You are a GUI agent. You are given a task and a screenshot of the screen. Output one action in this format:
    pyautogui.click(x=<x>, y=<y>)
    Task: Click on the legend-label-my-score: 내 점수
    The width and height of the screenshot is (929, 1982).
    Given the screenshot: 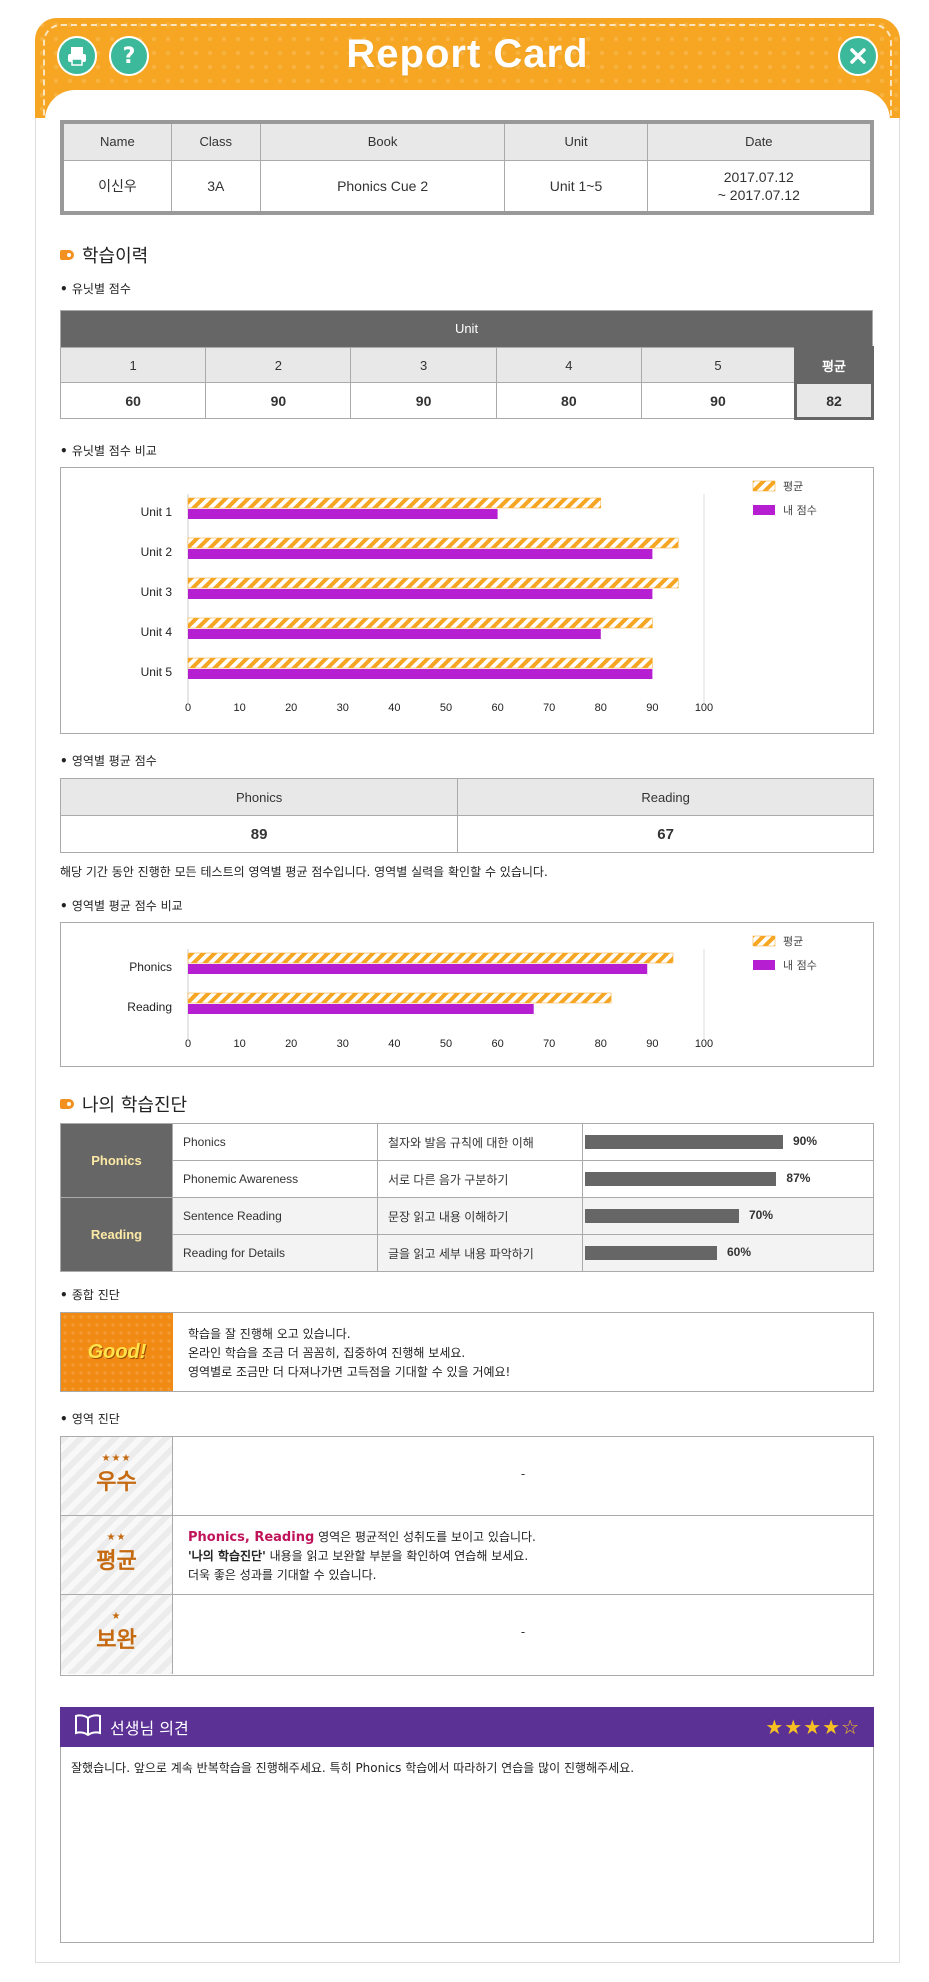 What is the action you would take?
    pyautogui.click(x=800, y=510)
    